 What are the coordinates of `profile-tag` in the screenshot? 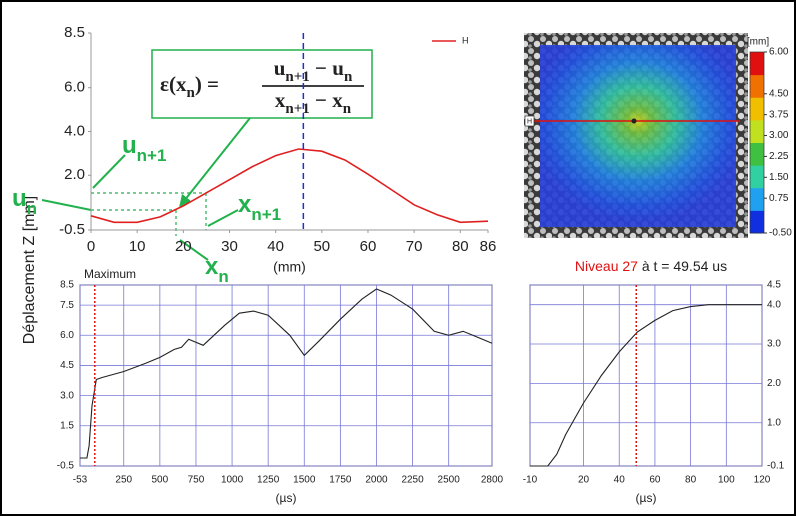 It's located at (529, 121).